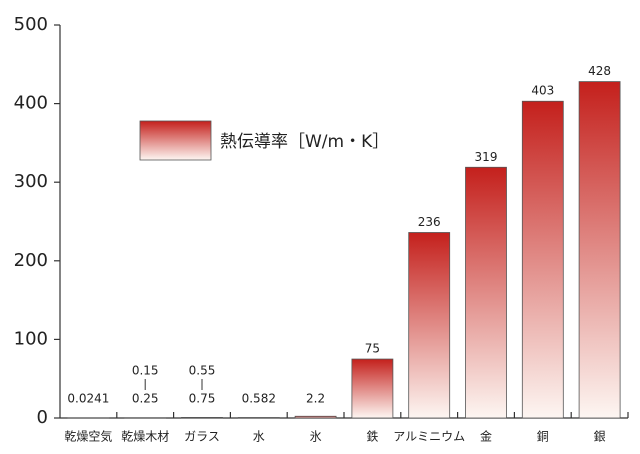 Image resolution: width=640 pixels, height=454 pixels. I want to click on value-label: 0.55, so click(202, 371).